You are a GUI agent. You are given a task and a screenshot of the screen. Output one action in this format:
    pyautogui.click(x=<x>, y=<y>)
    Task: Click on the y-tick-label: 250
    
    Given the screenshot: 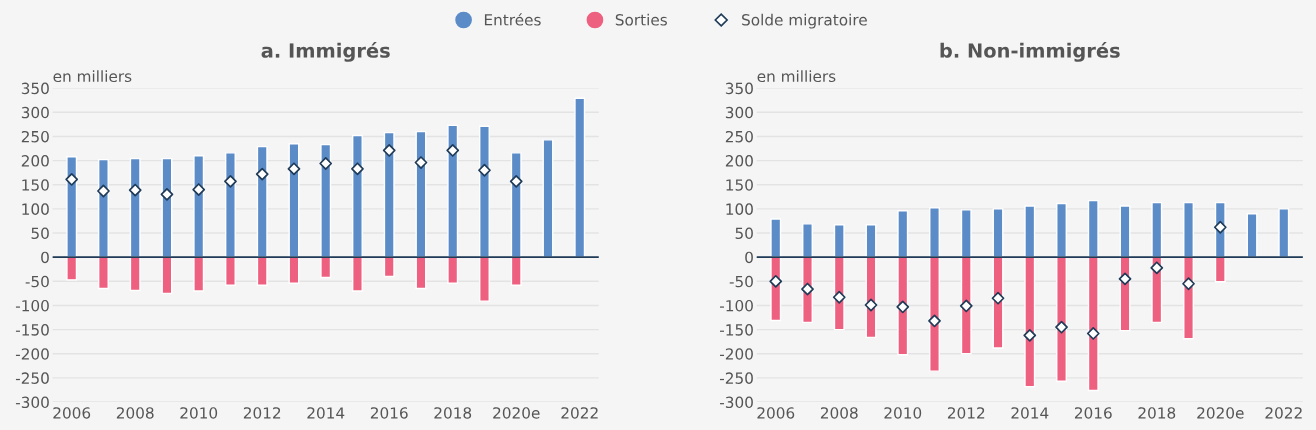 What is the action you would take?
    pyautogui.click(x=739, y=136)
    